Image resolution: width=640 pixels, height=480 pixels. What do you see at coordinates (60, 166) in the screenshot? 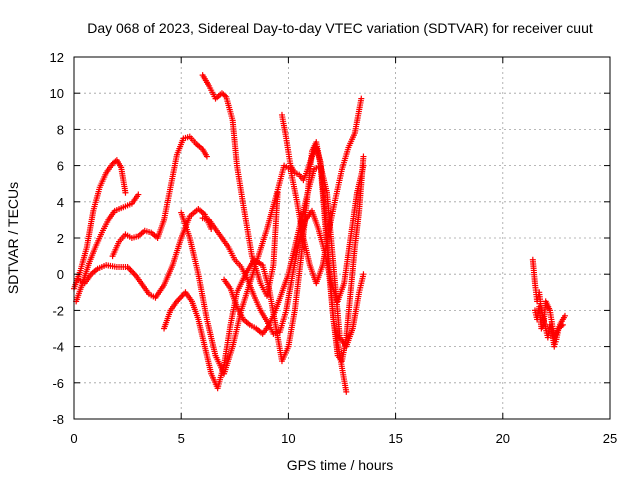
I see `y-tick-label: 6` at bounding box center [60, 166].